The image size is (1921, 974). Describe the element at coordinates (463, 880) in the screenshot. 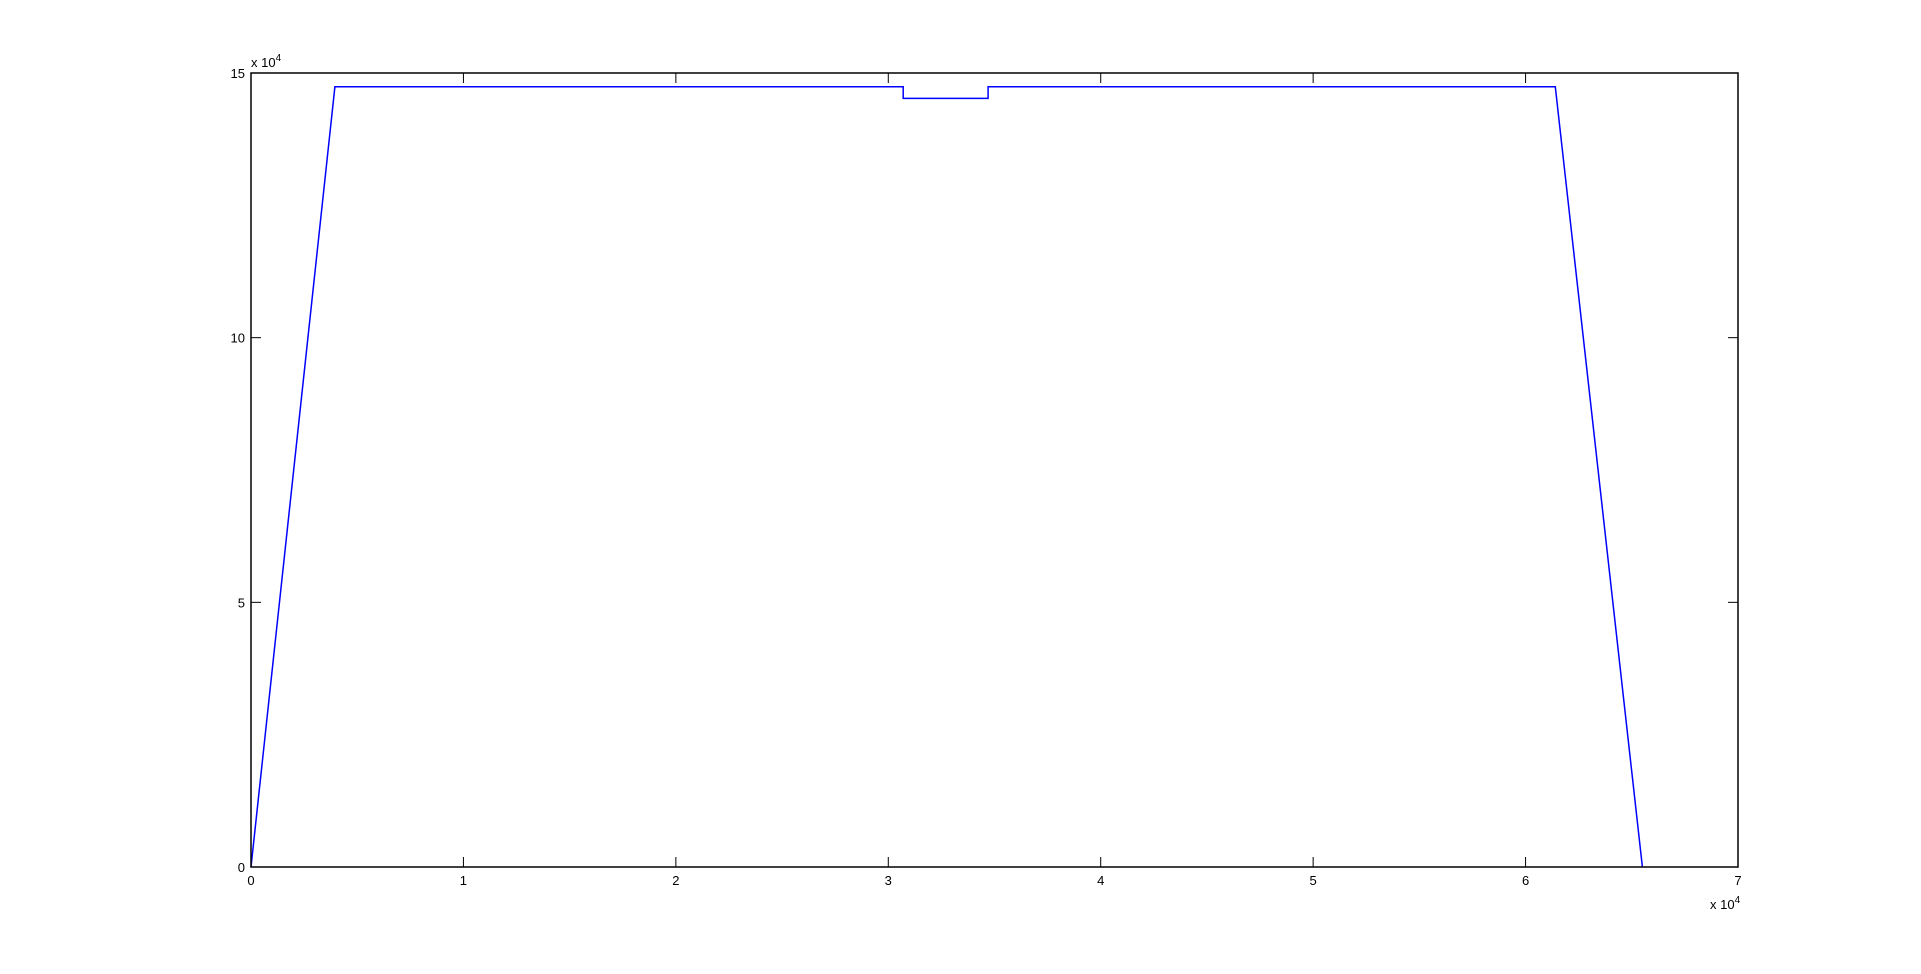

I see `x-tick-label: 1` at that location.